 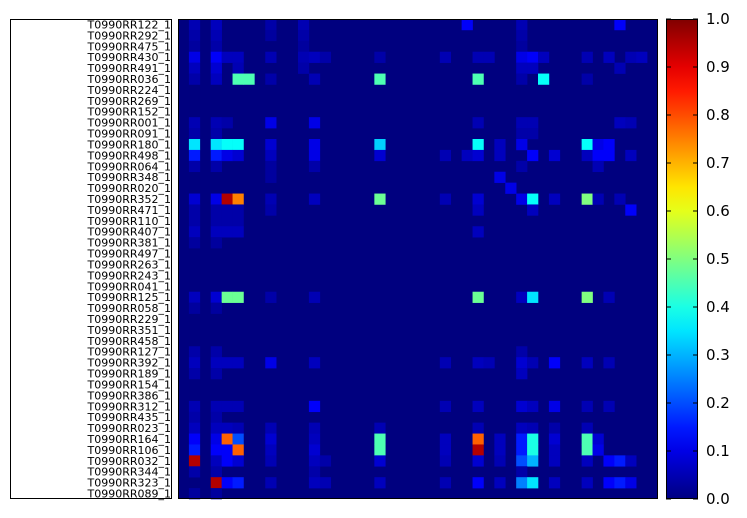 What do you see at coordinates (129, 450) in the screenshot?
I see `row-label: T0990RR106_1` at bounding box center [129, 450].